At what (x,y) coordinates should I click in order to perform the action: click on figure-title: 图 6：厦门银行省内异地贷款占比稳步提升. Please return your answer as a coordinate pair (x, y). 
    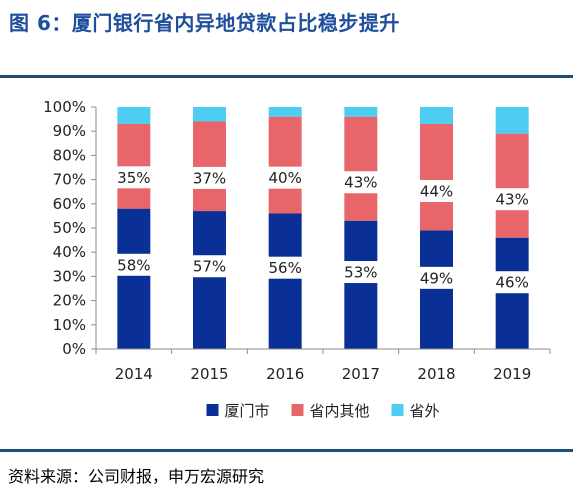
    Looking at the image, I should click on (204, 23).